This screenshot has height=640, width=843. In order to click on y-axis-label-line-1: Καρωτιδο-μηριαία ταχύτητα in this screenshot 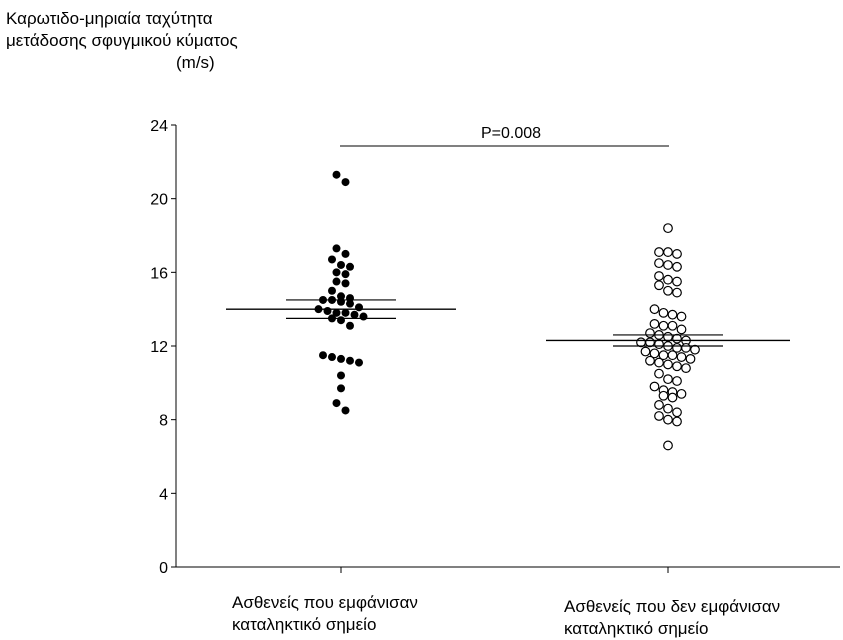, I will do `click(109, 18)`.